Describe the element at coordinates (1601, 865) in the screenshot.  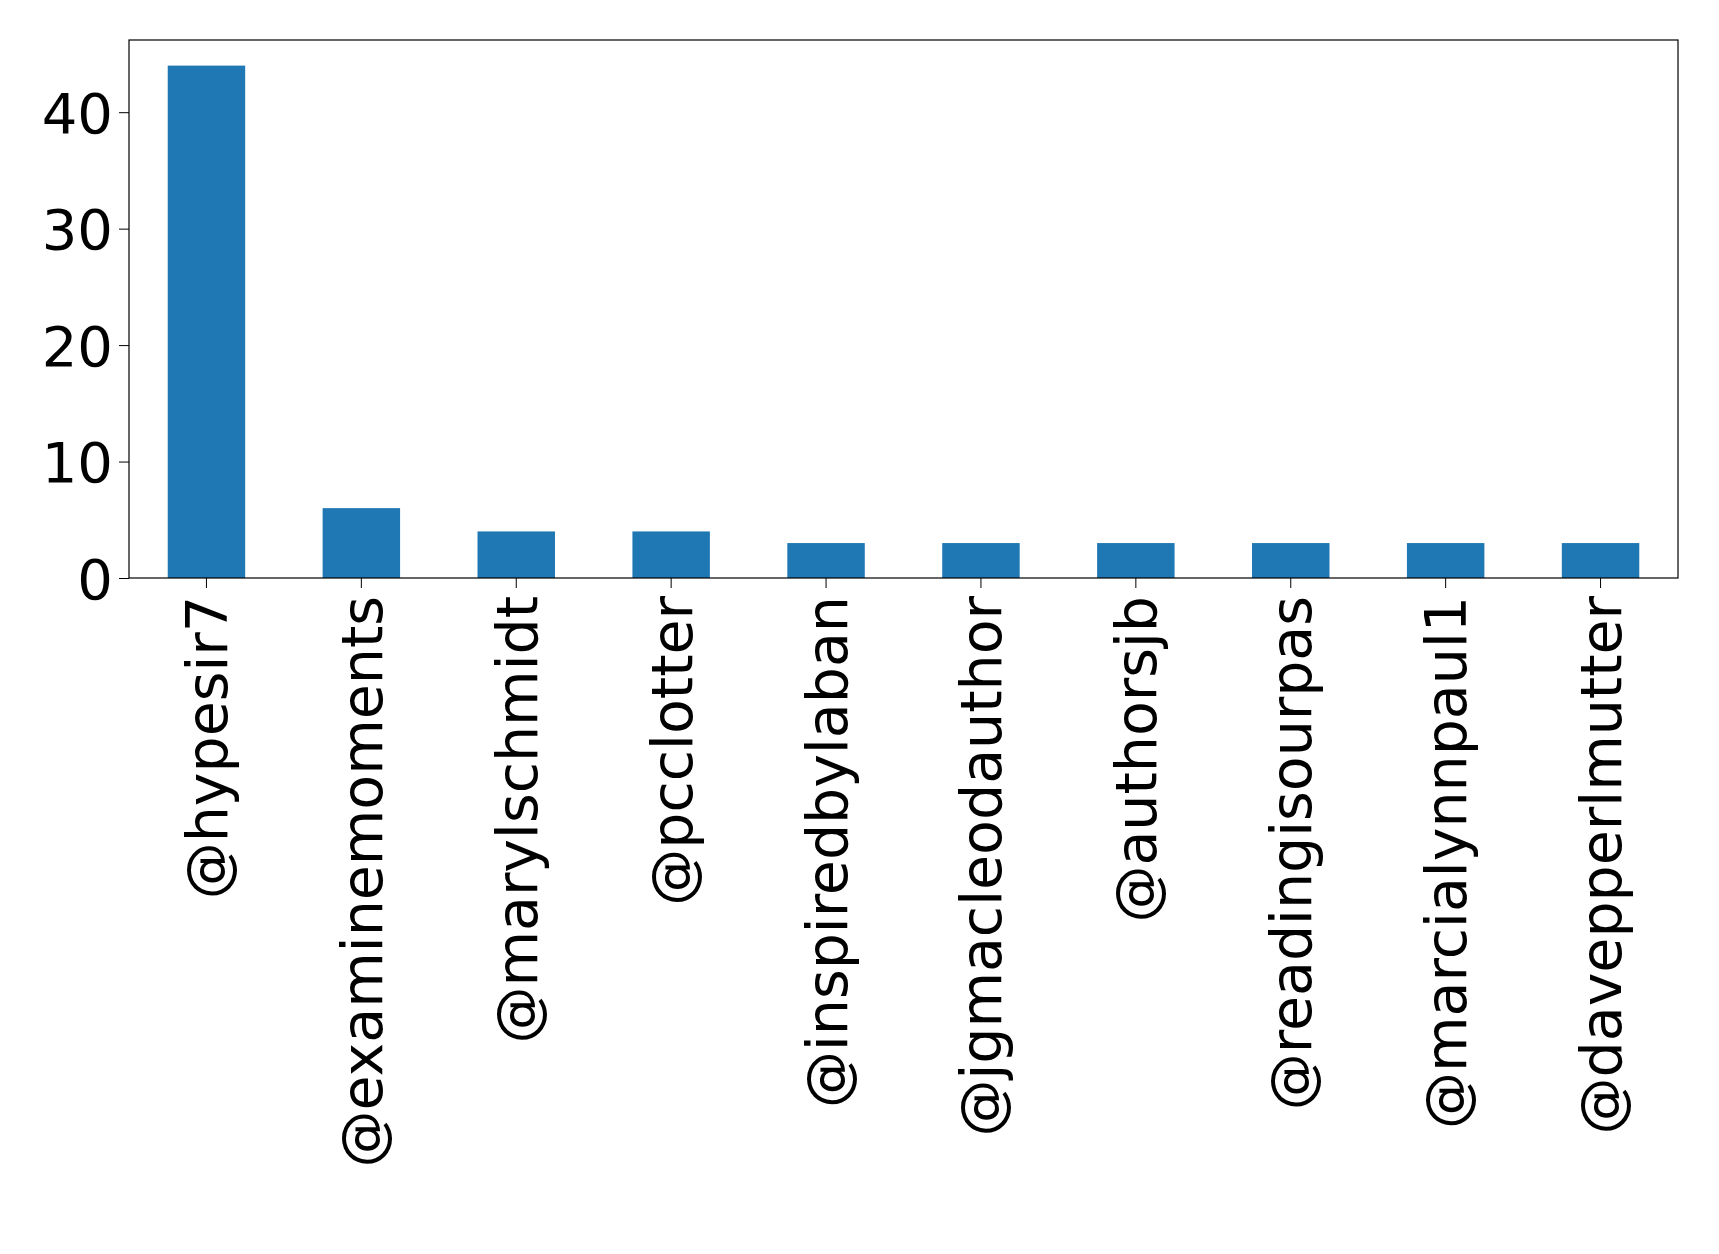
I see `x-tick-label: @davepperlmutter` at that location.